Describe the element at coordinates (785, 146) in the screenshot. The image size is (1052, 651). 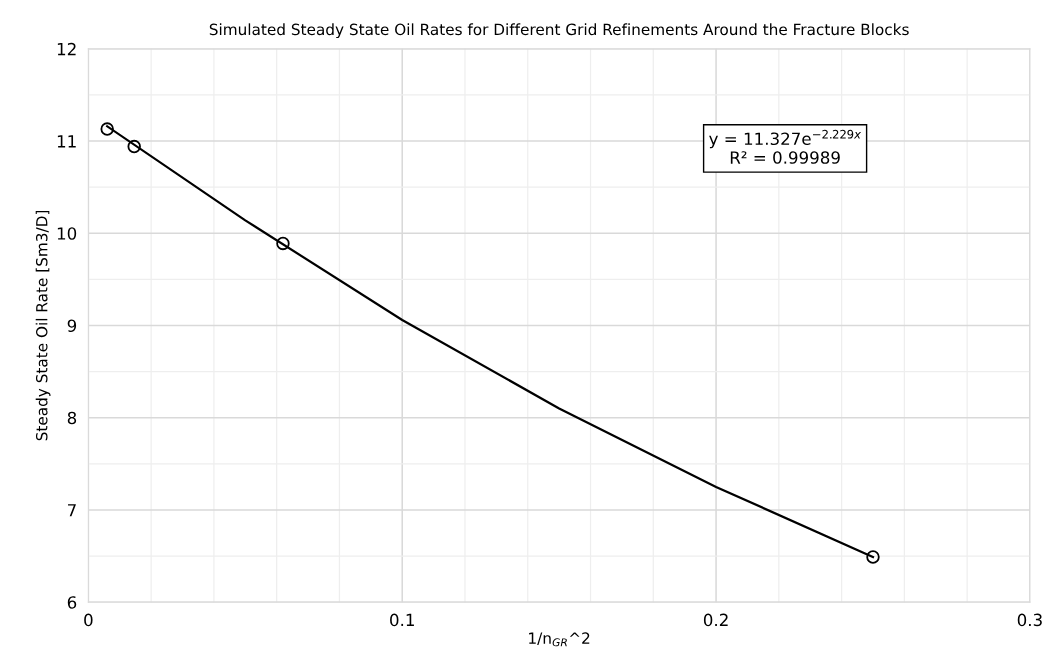
I see `annotation: y = 11.327e$^{−2.229x}$ R² = 0.99989` at that location.